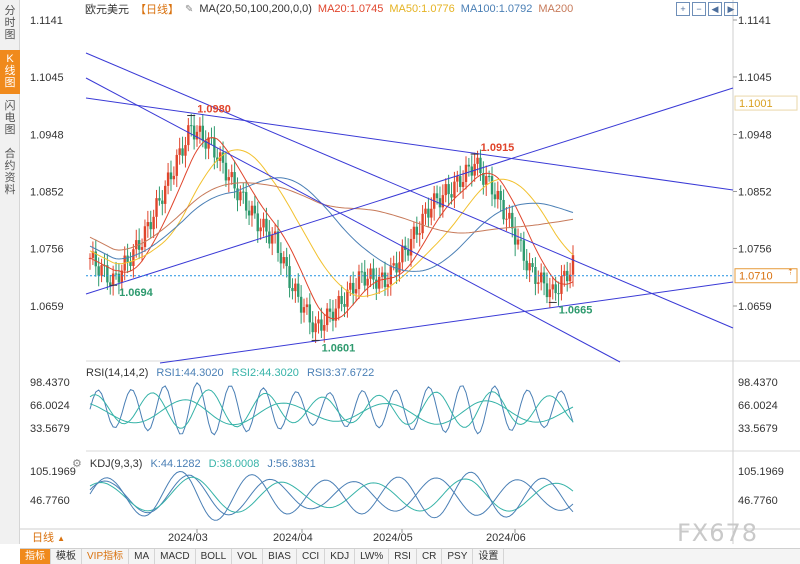 The width and height of the screenshot is (800, 564). What do you see at coordinates (10, 72) in the screenshot?
I see `tab-kline: K线图` at bounding box center [10, 72].